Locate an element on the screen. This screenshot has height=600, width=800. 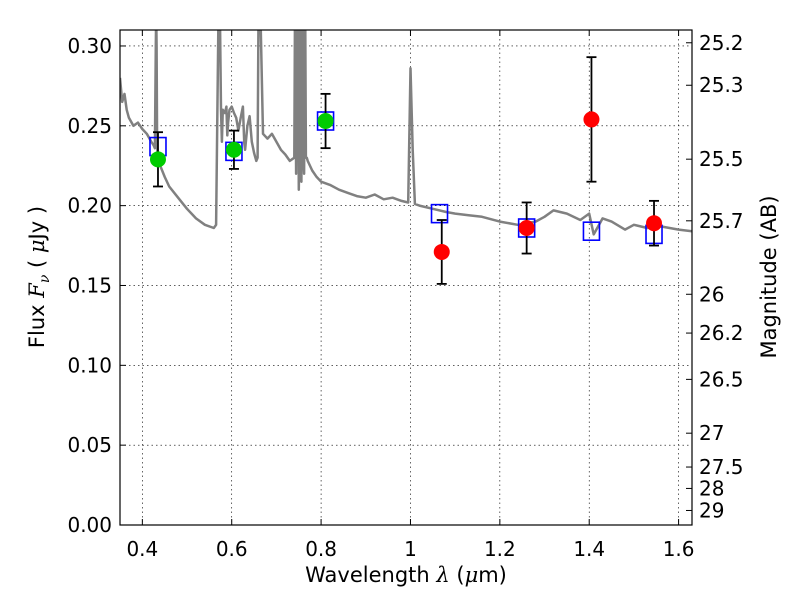
magnitude-tick-label: 26.2 is located at coordinates (721, 333).